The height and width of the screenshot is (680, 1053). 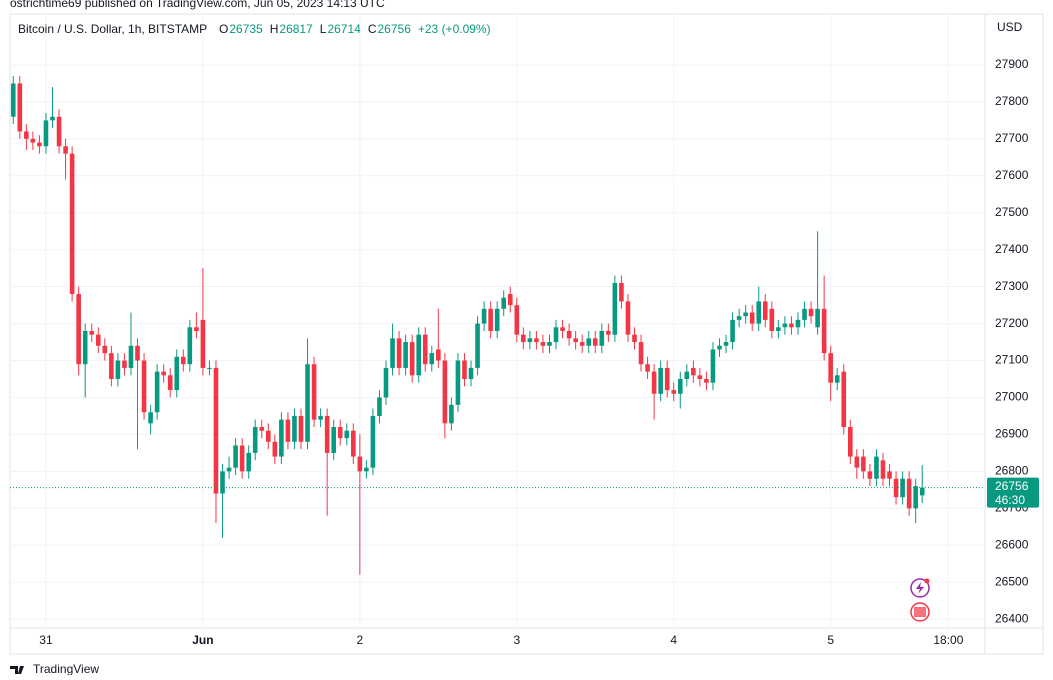 What do you see at coordinates (296, 29) in the screenshot?
I see `ohlc-value: 26817` at bounding box center [296, 29].